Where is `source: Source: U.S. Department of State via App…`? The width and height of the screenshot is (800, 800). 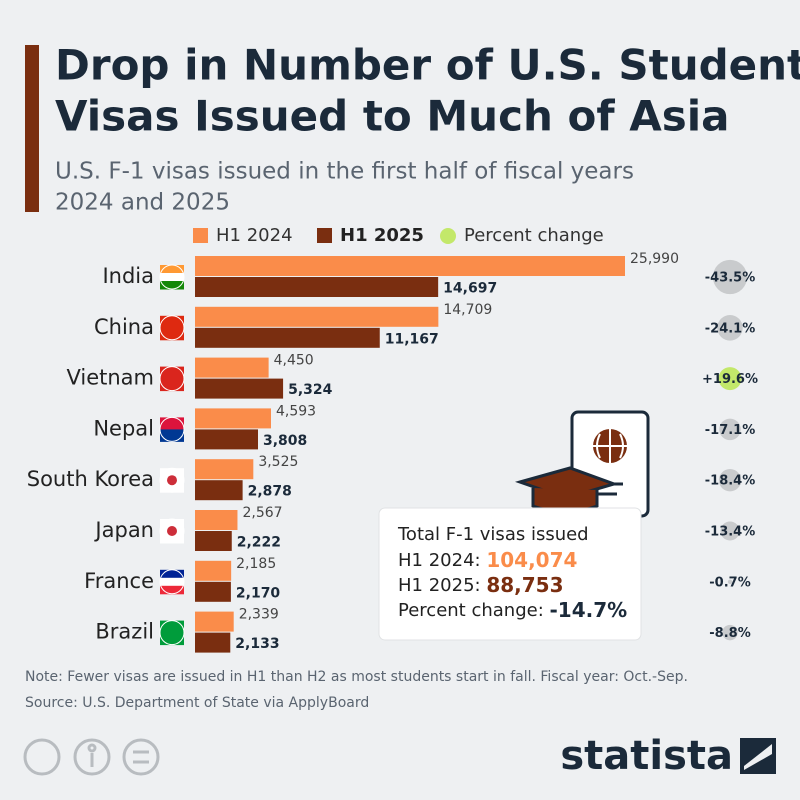 source: Source: U.S. Department of State via App… is located at coordinates (197, 703).